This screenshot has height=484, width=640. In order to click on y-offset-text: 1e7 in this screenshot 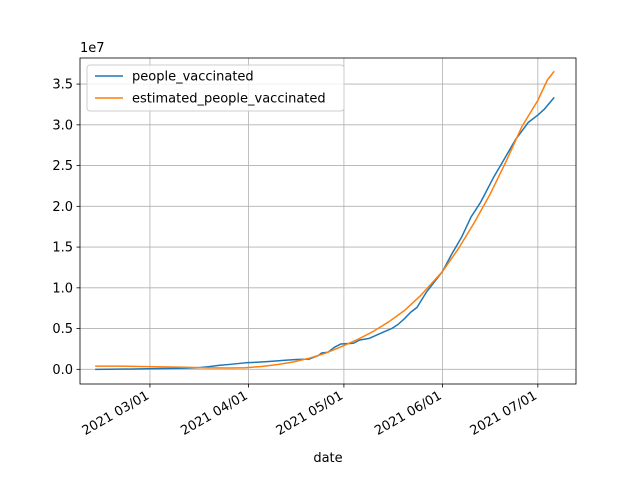, I will do `click(92, 48)`.